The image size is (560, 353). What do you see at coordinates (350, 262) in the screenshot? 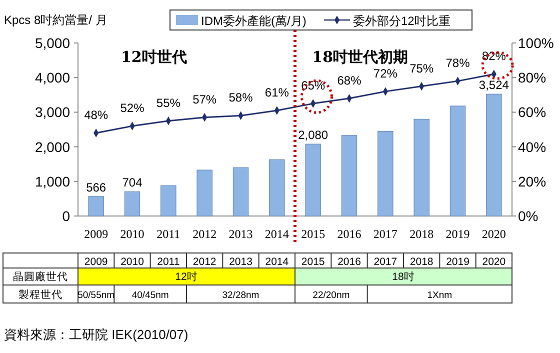
I see `x-tick-label: 2016` at bounding box center [350, 262].